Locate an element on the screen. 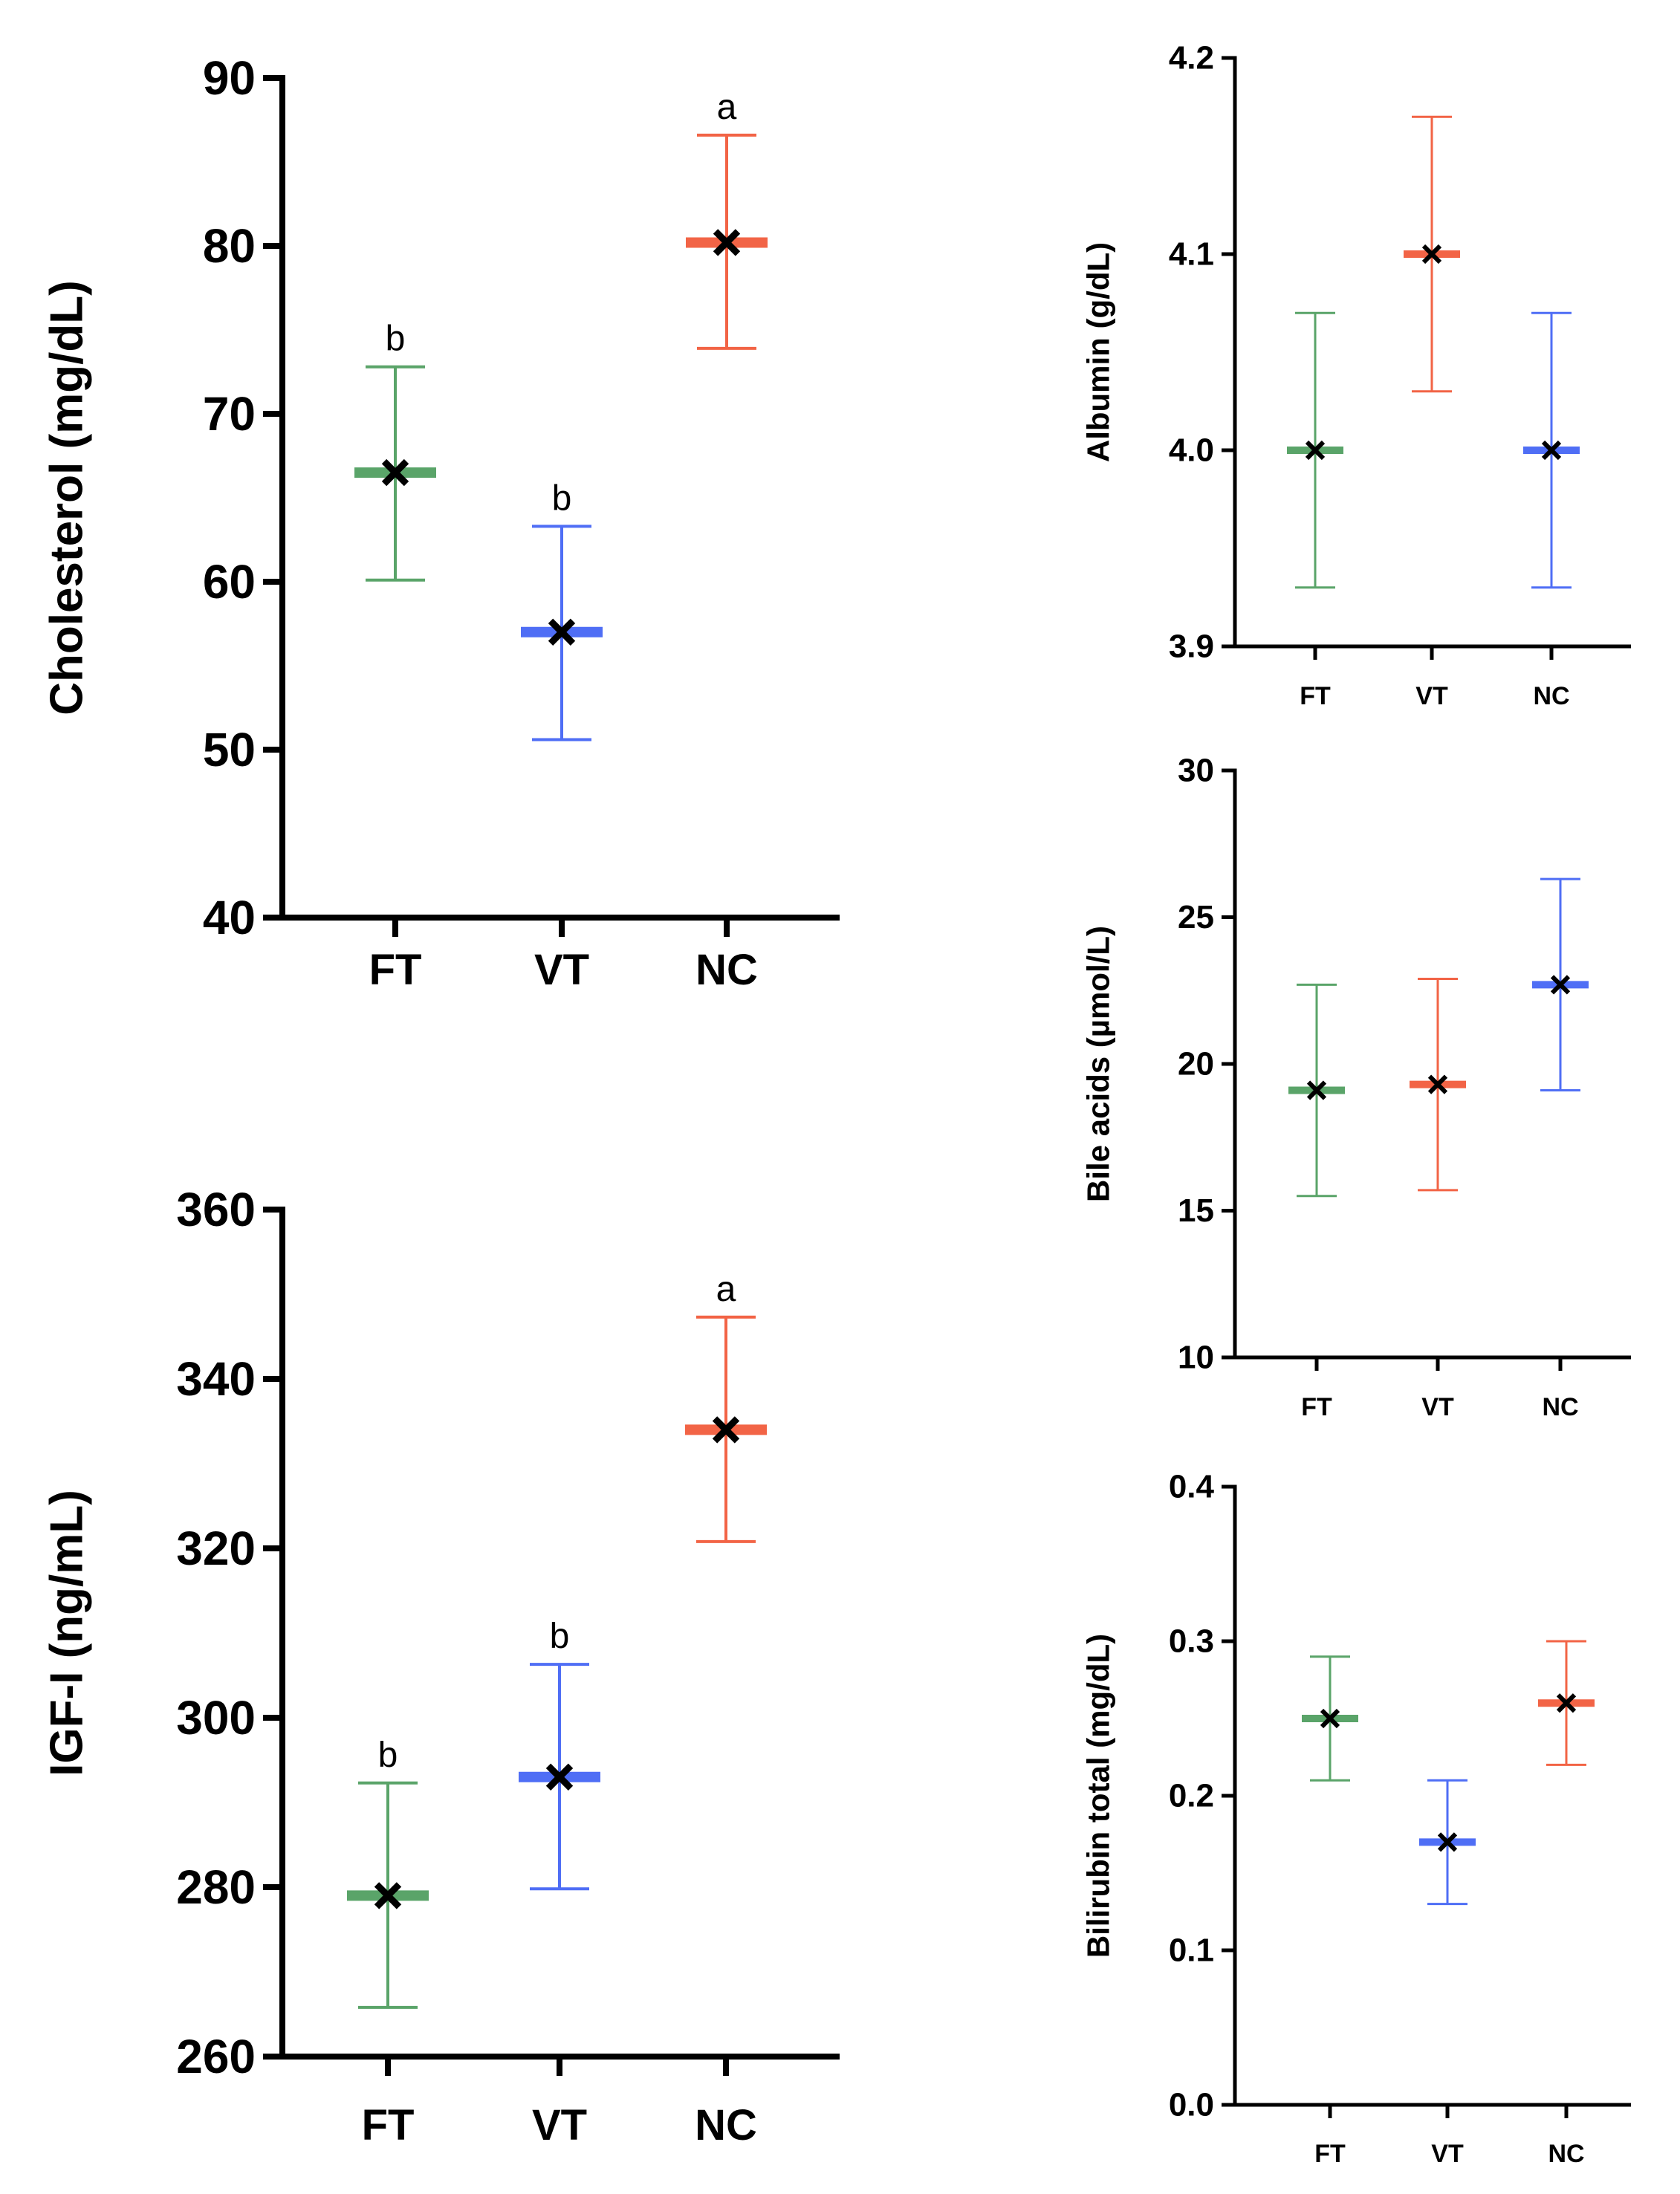 The height and width of the screenshot is (2194, 1680). y-tick-label: 15 is located at coordinates (1196, 1210).